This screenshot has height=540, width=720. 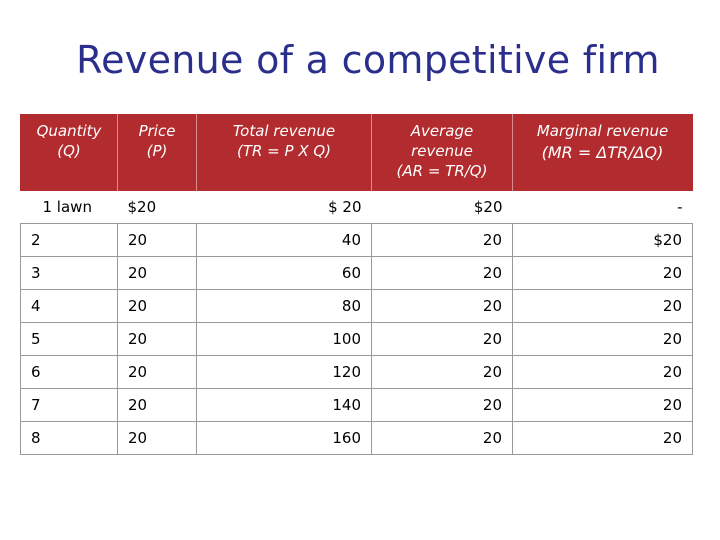 I want to click on header-line: Marginal revenue, so click(x=602, y=131).